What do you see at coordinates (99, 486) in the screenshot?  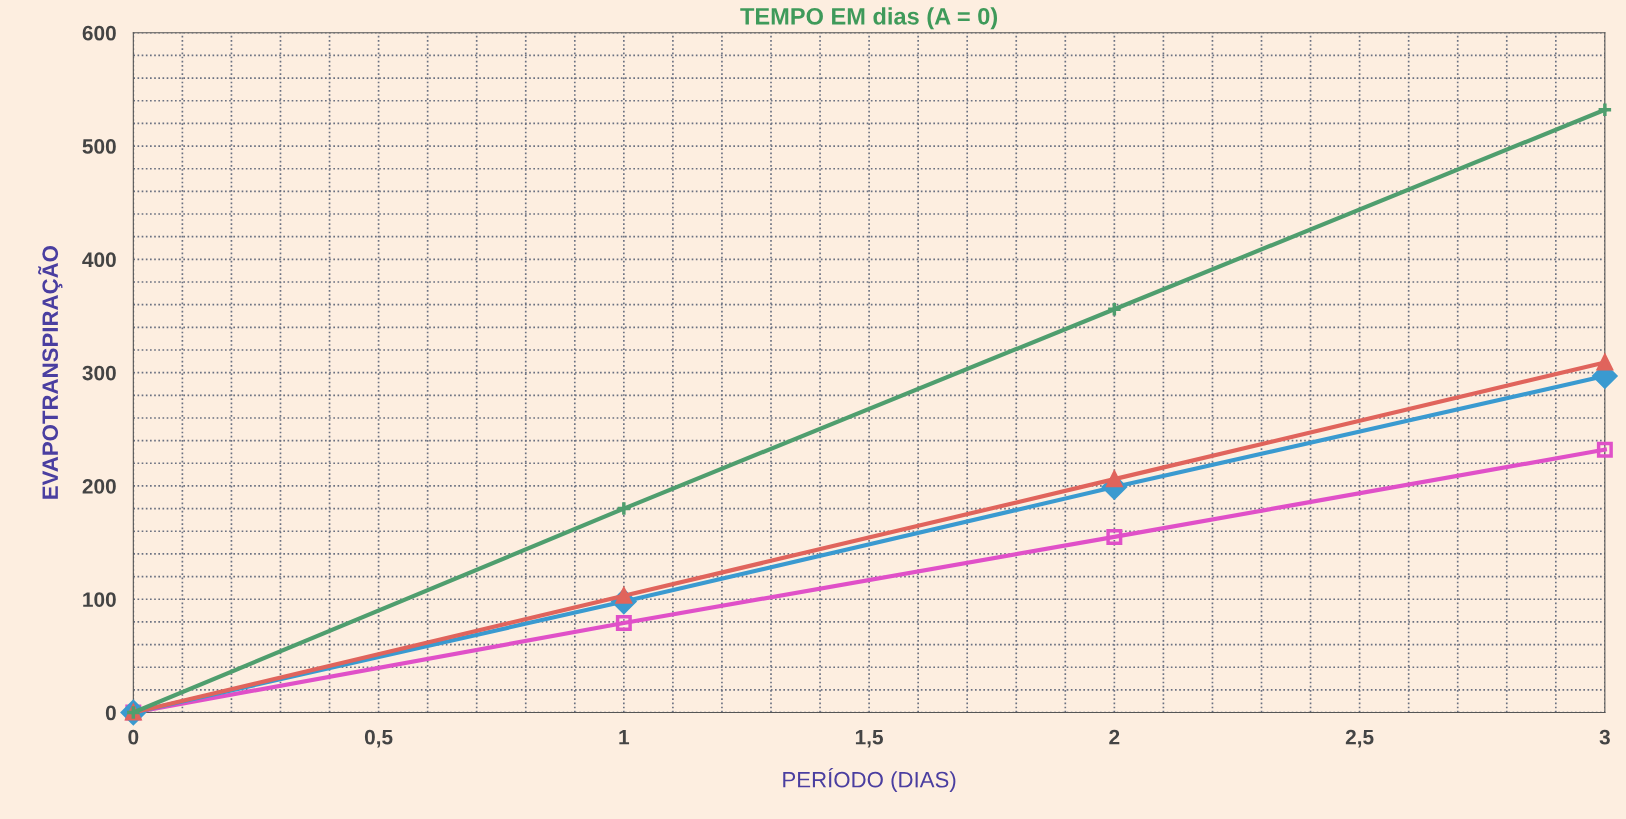 I see `y-tick-label: 200` at bounding box center [99, 486].